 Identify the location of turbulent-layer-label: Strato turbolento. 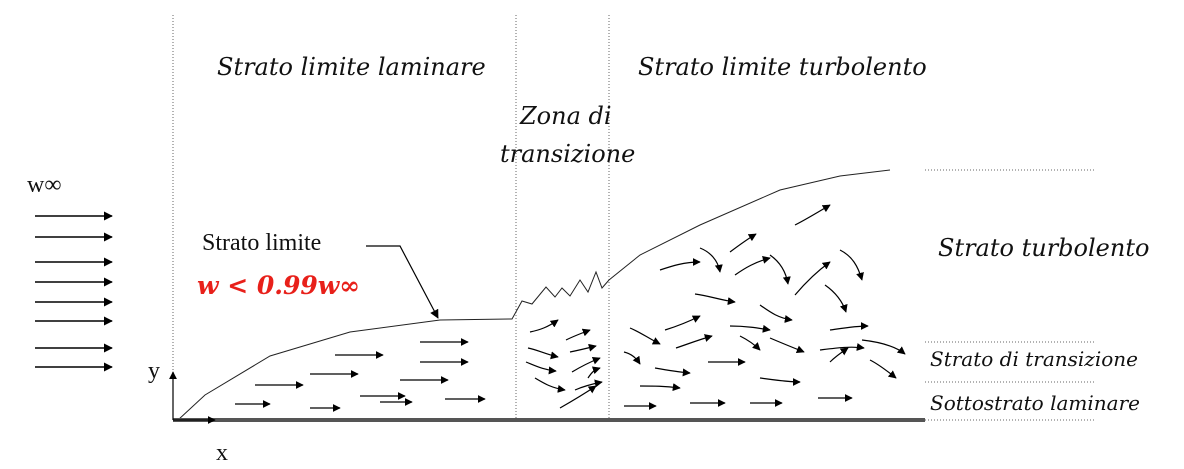
(1043, 248).